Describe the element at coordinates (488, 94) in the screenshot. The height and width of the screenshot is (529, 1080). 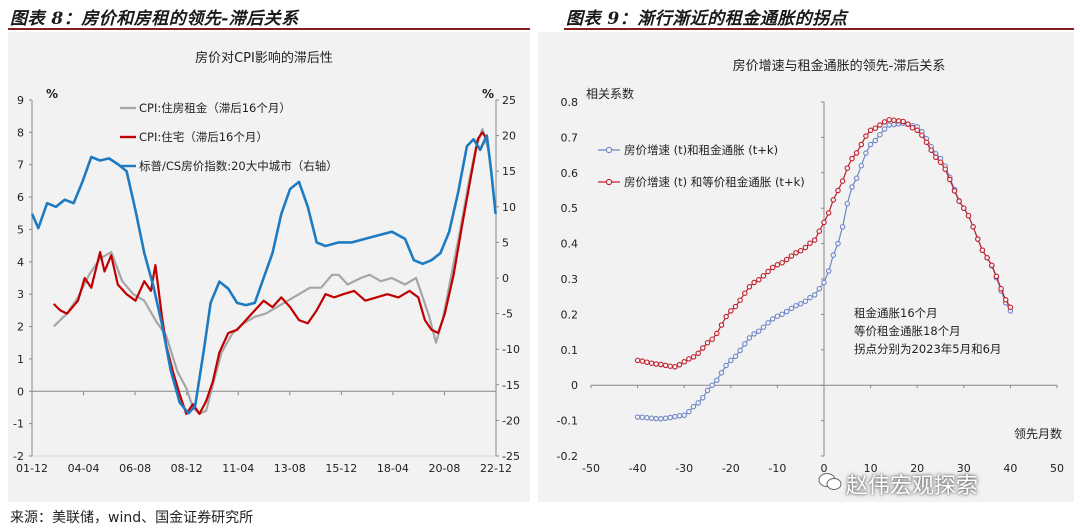
I see `right-axis-unit: %` at that location.